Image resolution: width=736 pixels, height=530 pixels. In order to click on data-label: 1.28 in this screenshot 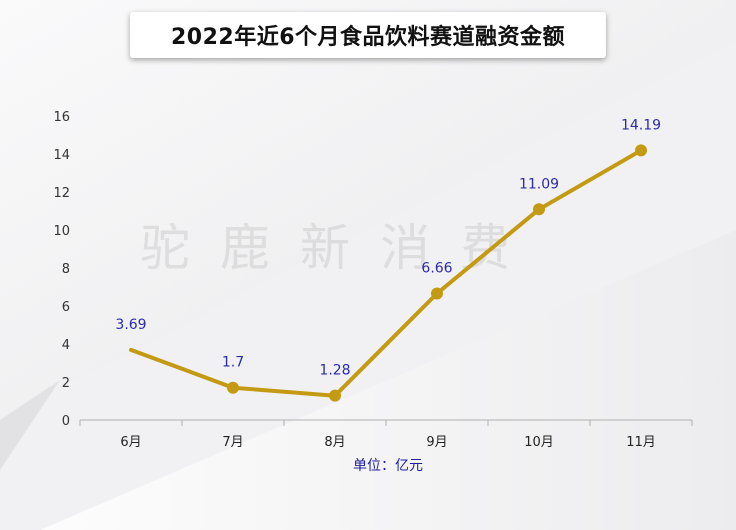, I will do `click(334, 371)`.